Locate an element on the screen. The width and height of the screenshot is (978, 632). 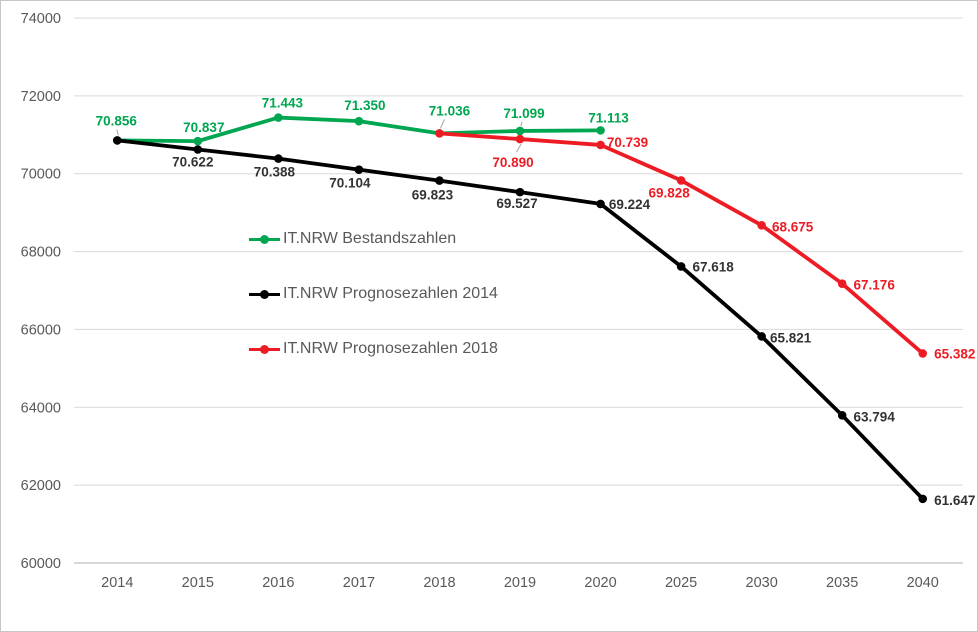
svg-text: 2020 is located at coordinates (600, 583).